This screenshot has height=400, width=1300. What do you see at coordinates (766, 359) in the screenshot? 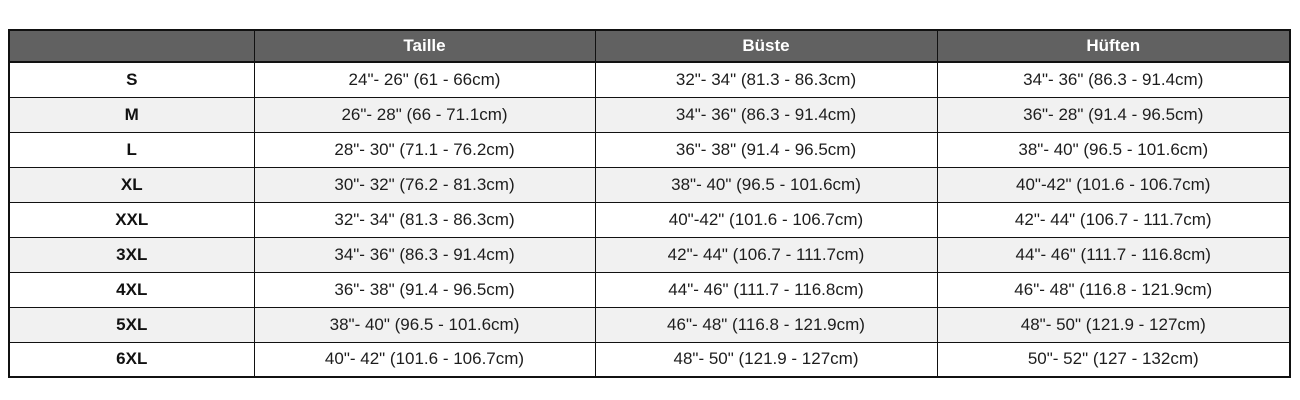
I see `cell-buste: 48"- 50" (121.9 - 127cm)` at bounding box center [766, 359].